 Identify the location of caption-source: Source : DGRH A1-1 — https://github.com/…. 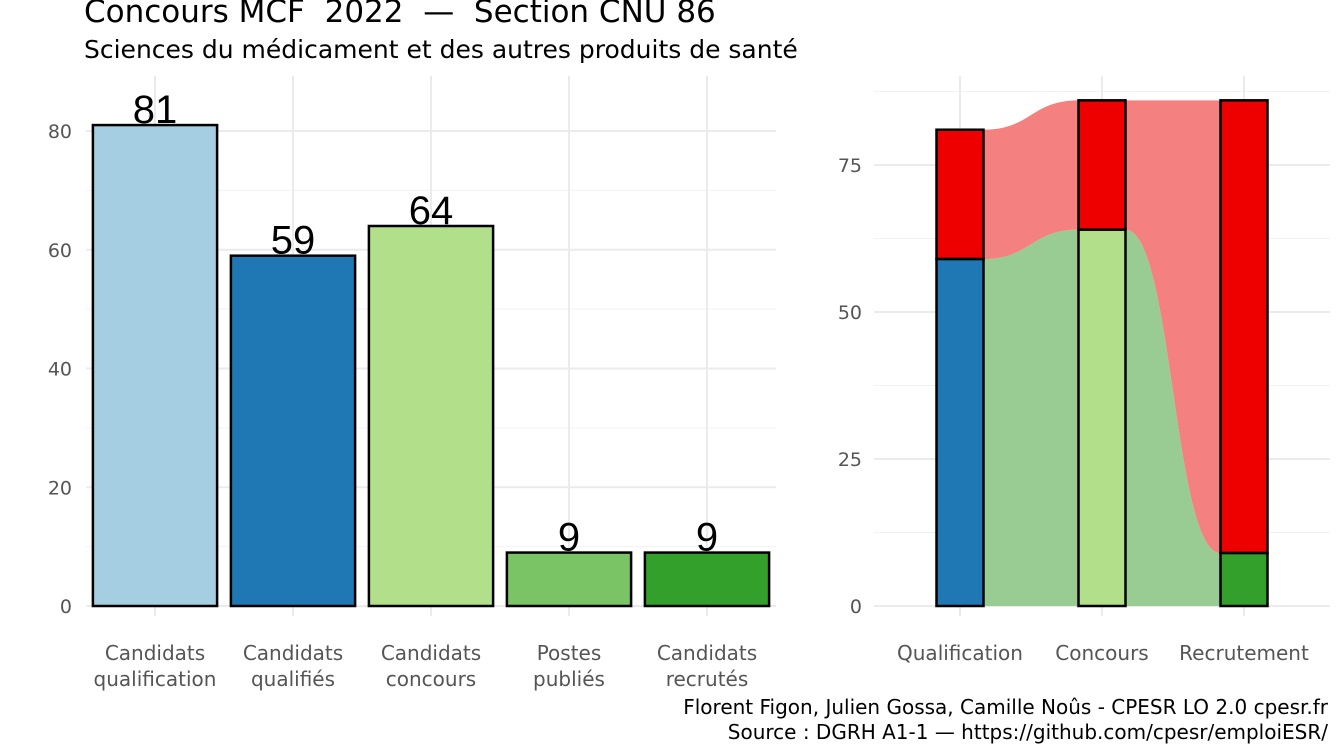
(1027, 732).